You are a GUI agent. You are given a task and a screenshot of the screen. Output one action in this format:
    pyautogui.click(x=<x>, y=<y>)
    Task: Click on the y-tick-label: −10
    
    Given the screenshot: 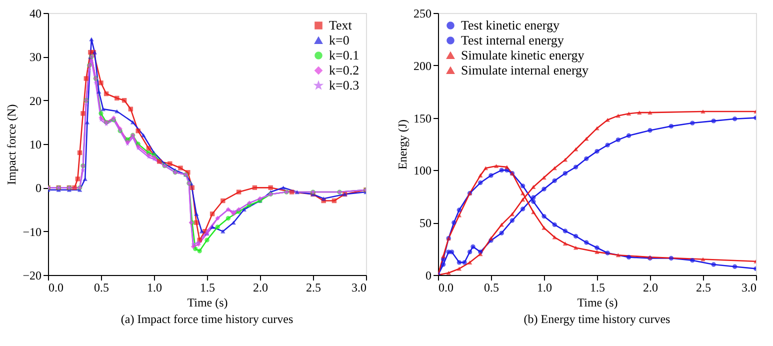 What is the action you would take?
    pyautogui.click(x=32, y=231)
    